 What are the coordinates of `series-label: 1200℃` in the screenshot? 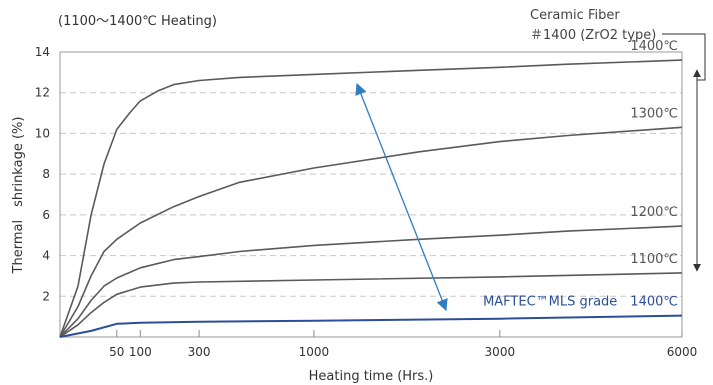 It's located at (654, 212).